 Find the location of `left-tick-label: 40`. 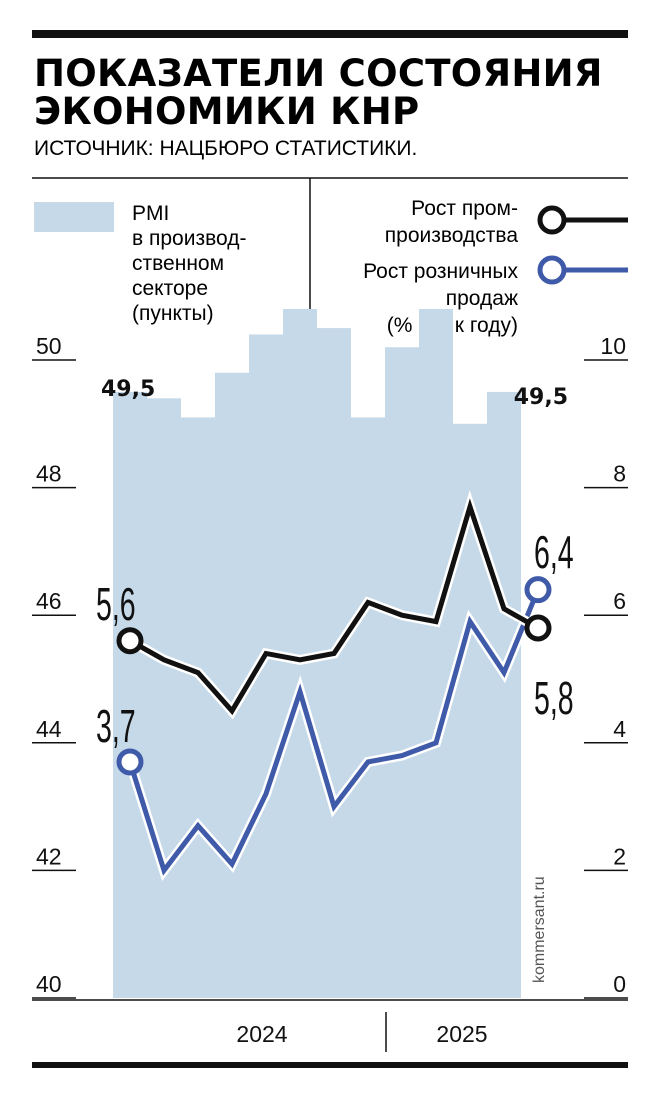

left-tick-label: 40 is located at coordinates (49, 984).